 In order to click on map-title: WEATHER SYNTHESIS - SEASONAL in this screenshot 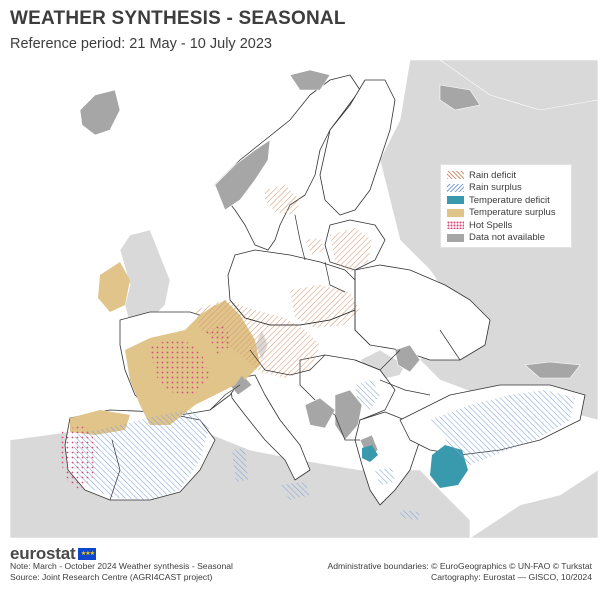, I will do `click(178, 18)`.